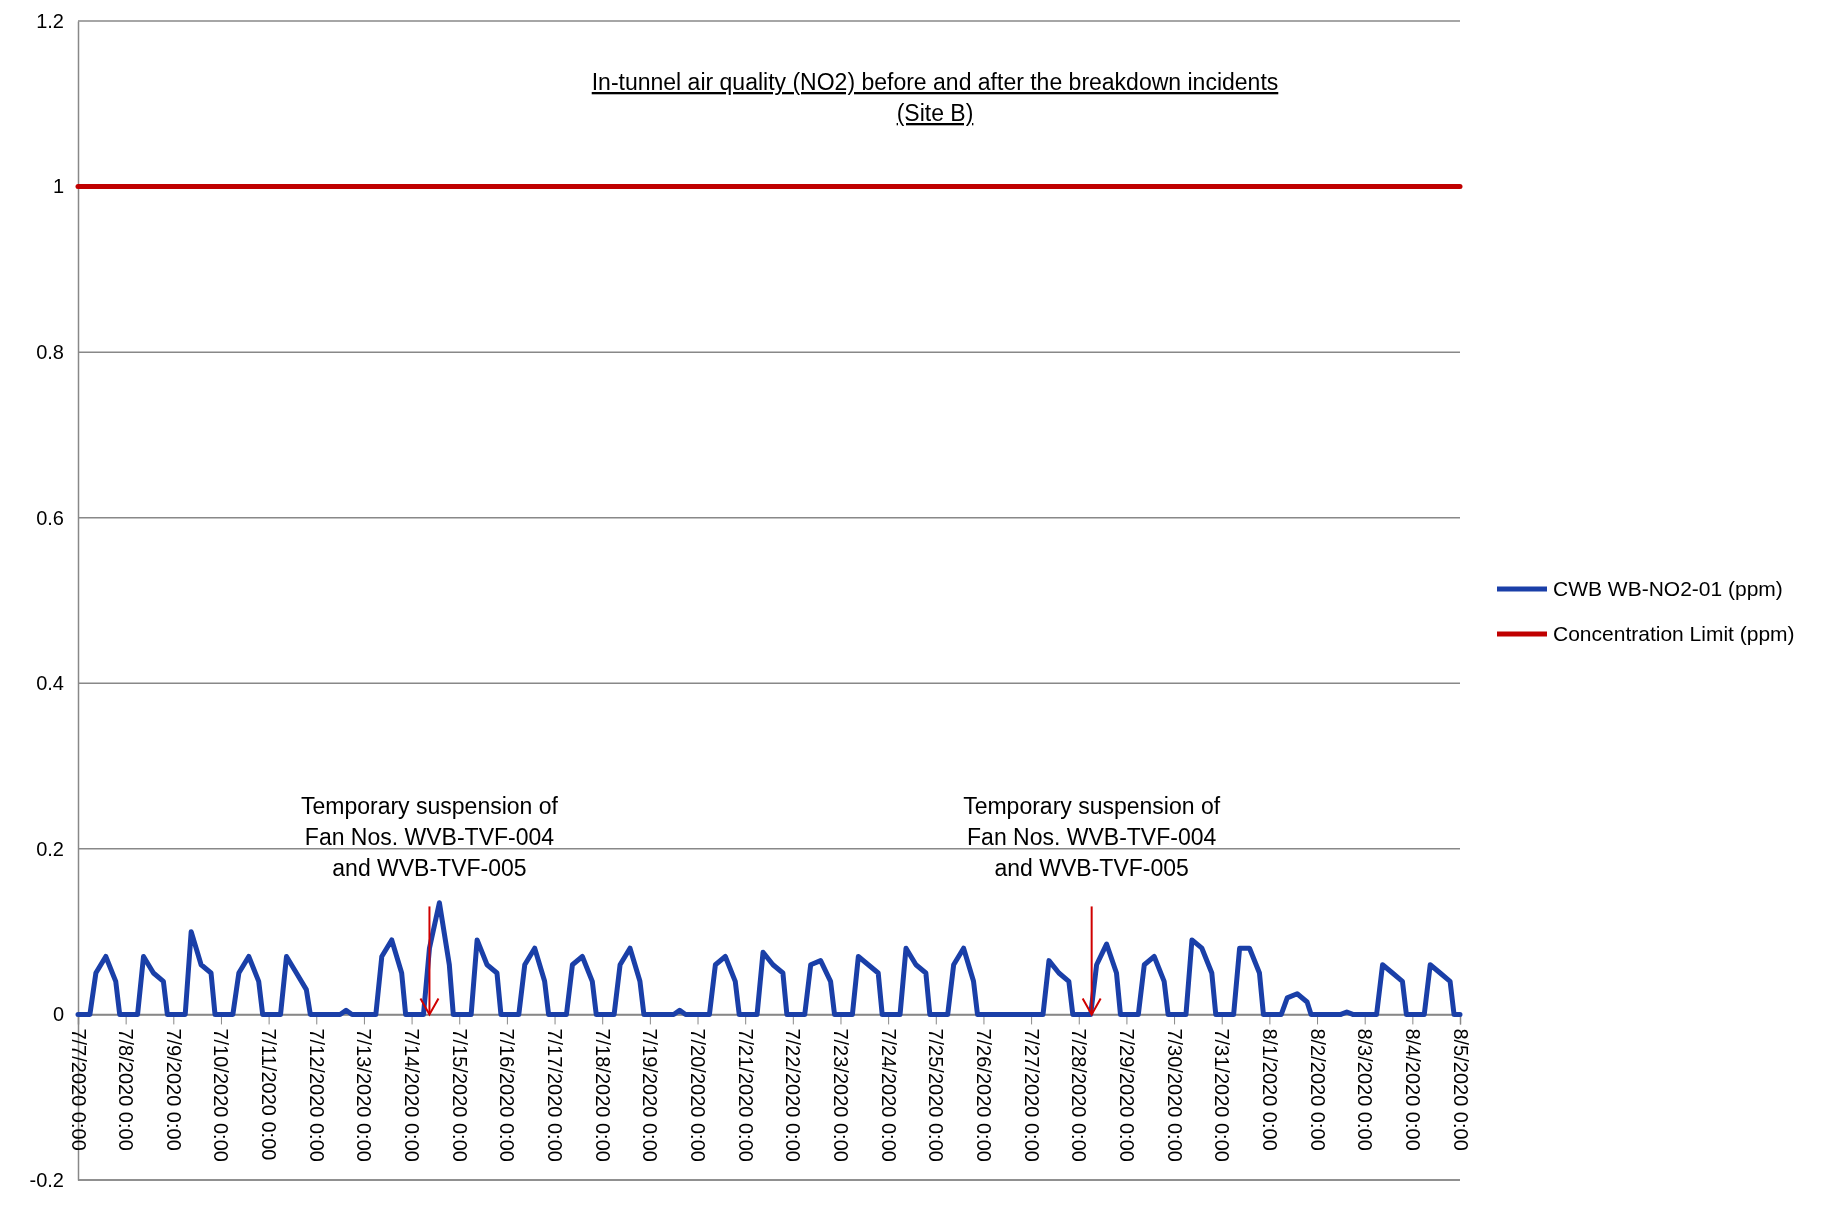  Describe the element at coordinates (459, 1095) in the screenshot. I see `x-tick-label: 7/15/2020 0:00` at that location.